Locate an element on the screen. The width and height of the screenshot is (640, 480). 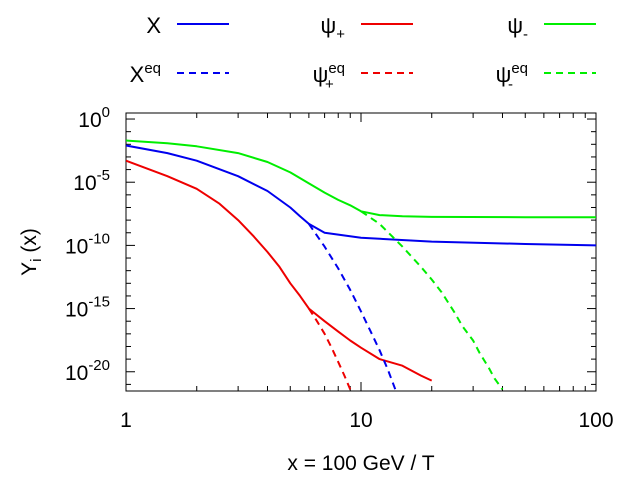
x-tick-label: 100 is located at coordinates (595, 420).